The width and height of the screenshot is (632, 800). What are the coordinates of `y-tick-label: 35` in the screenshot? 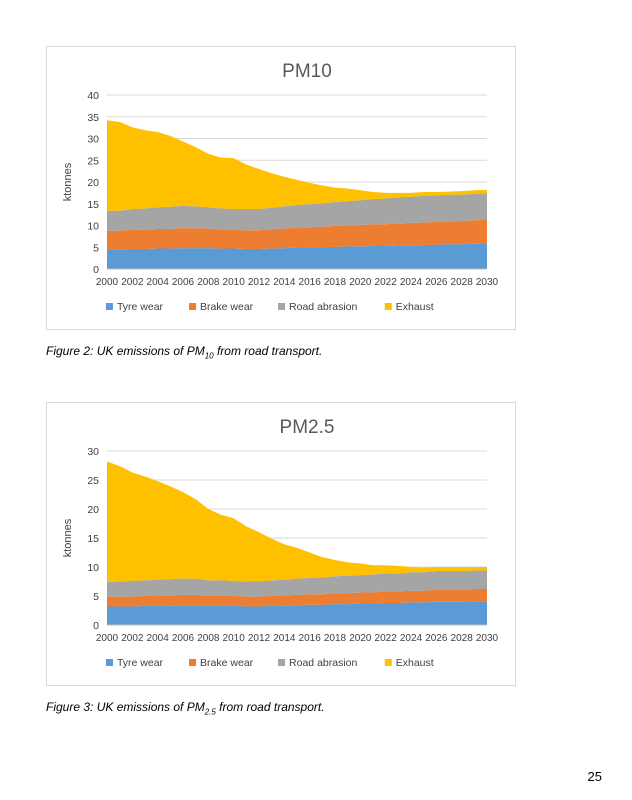 It's located at (93, 118).